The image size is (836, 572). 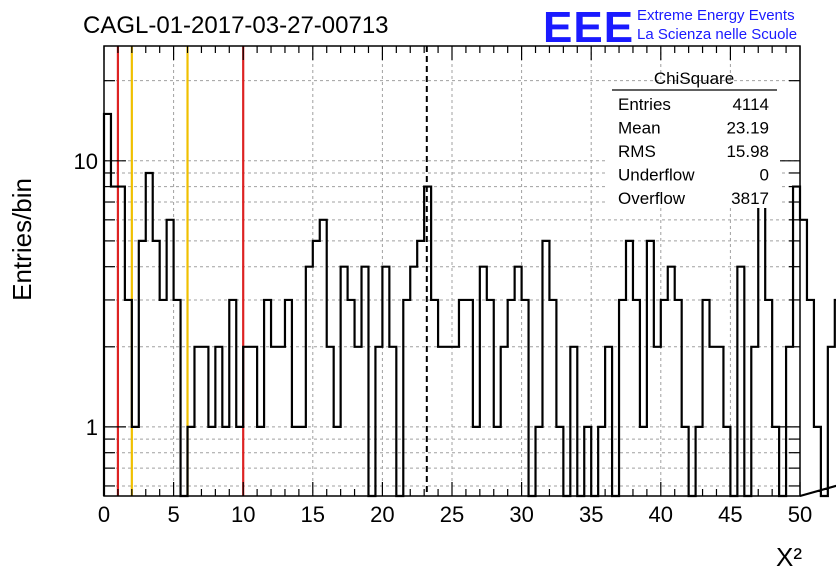 I want to click on x-tick-label: 20, so click(x=382, y=514).